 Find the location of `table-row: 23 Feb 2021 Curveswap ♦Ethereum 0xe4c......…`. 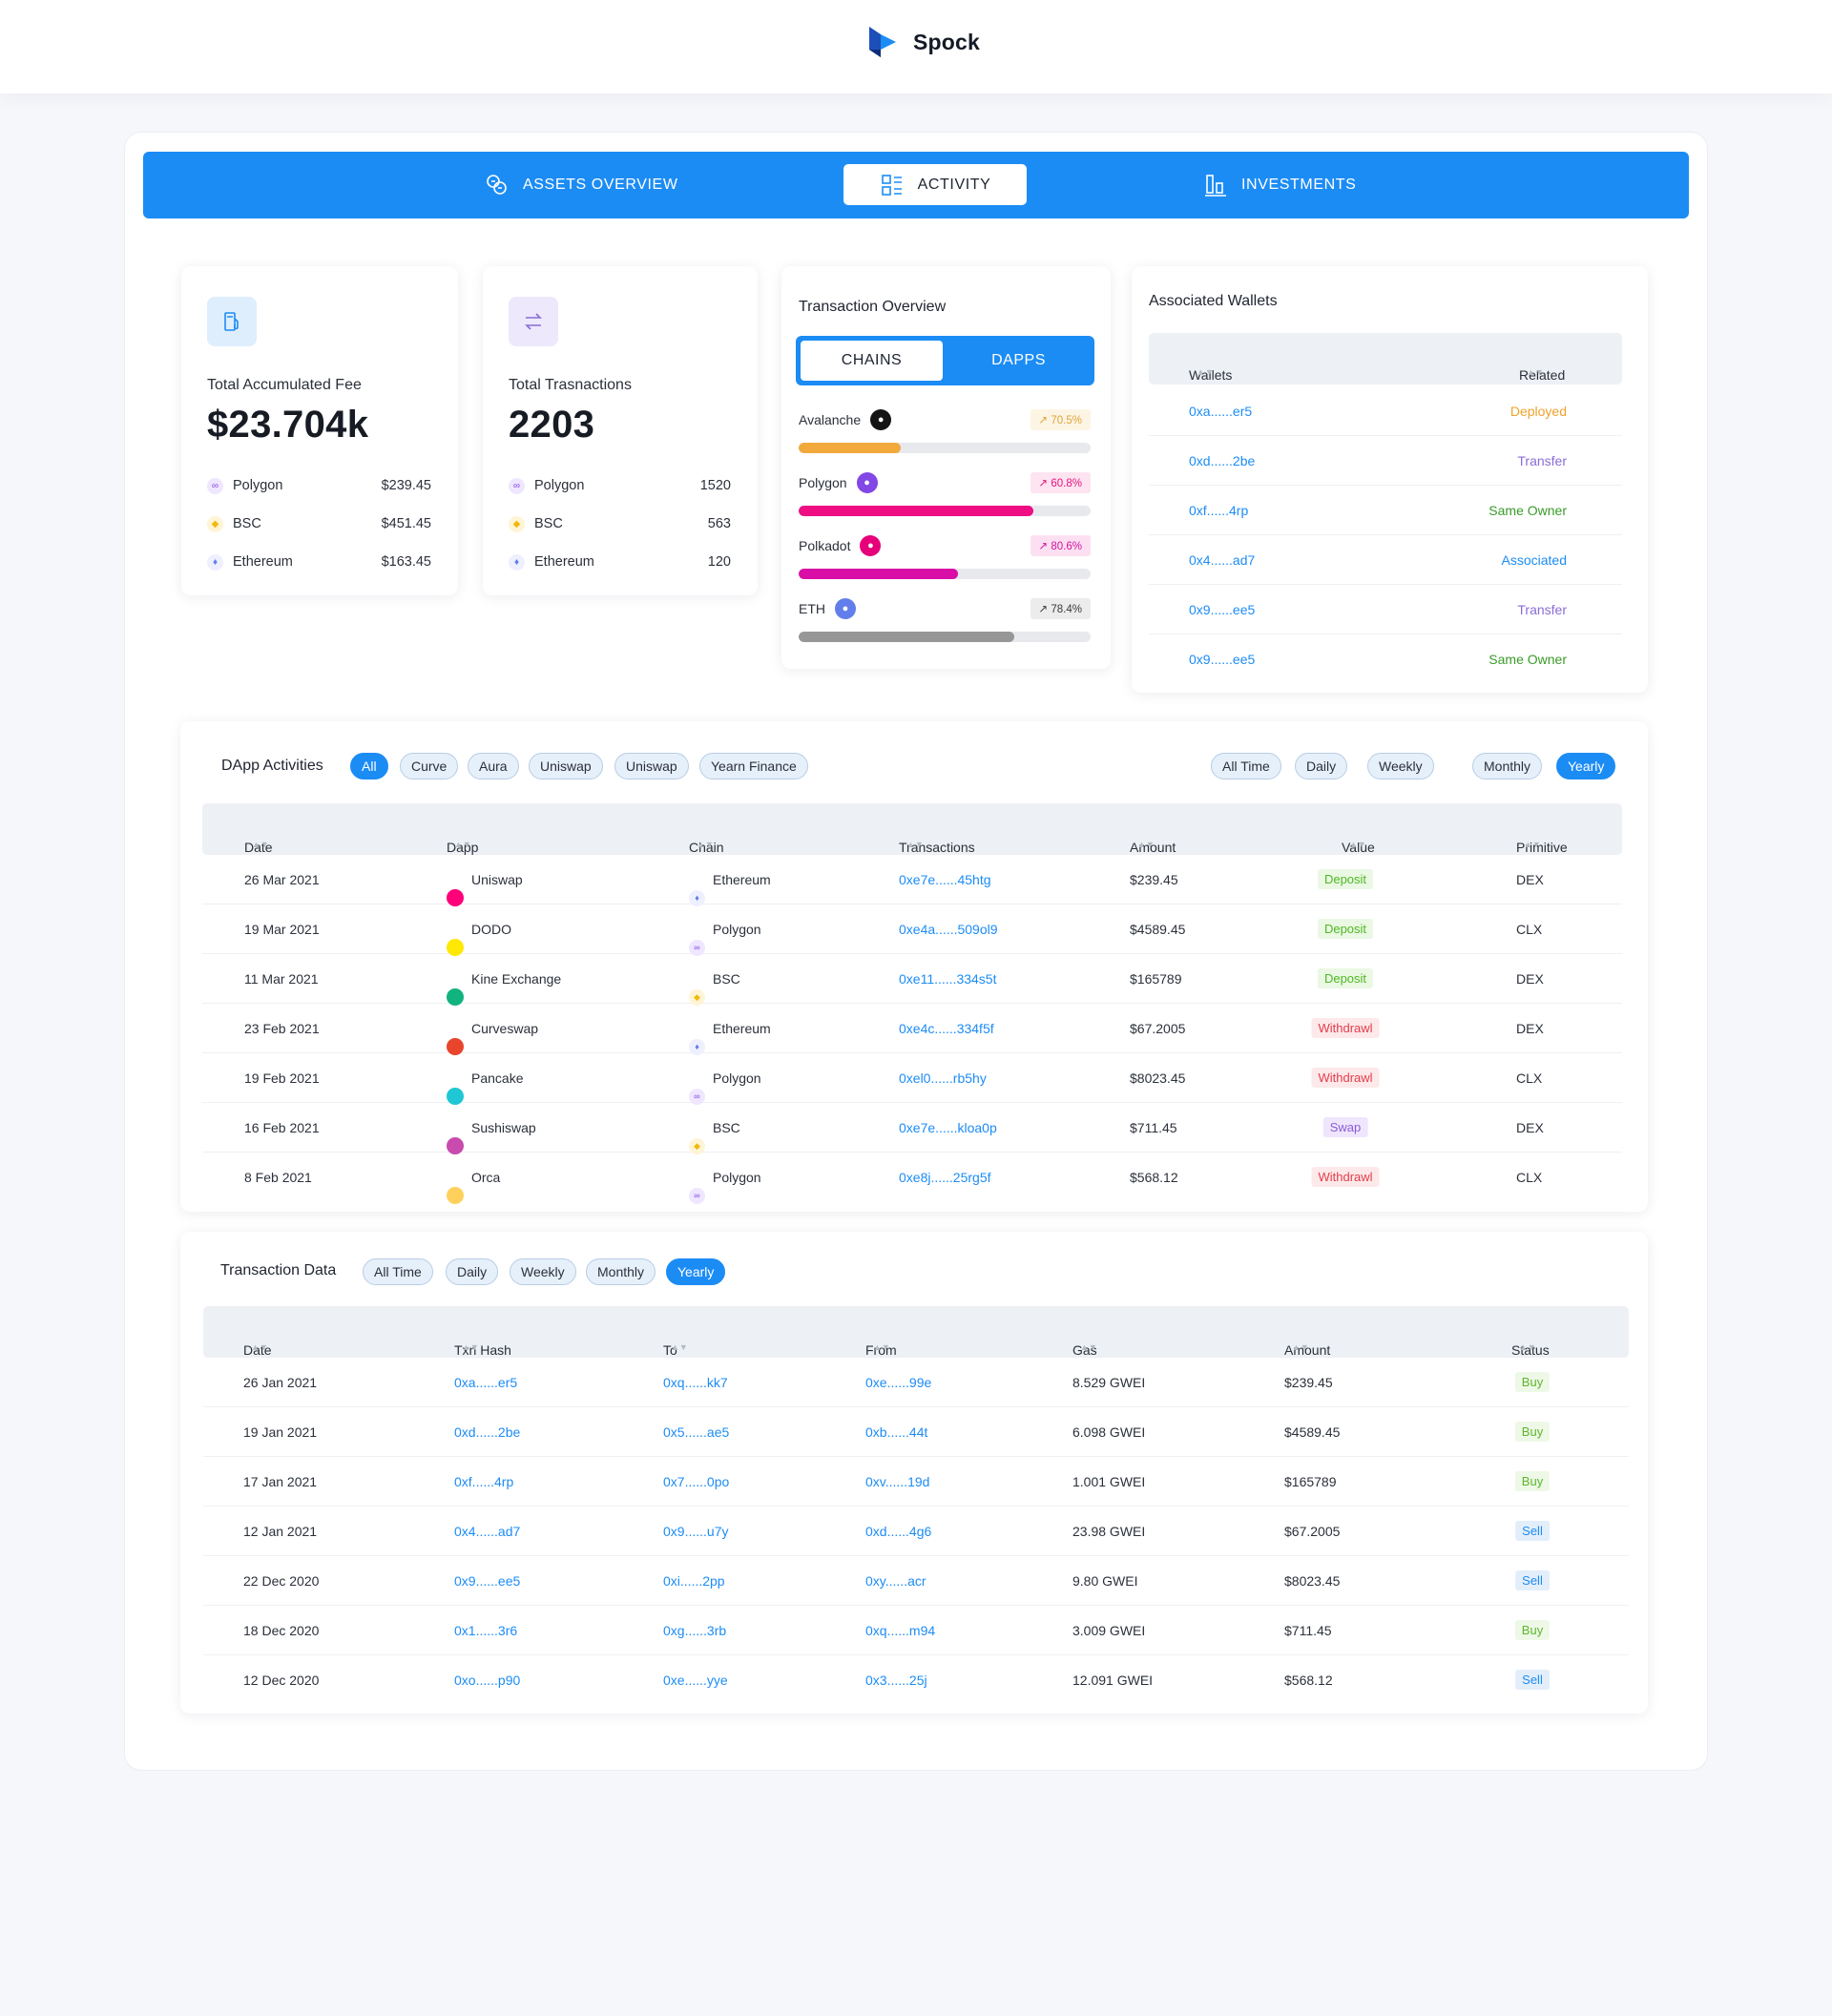

table-row: 23 Feb 2021 Curveswap ♦Ethereum 0xe4c......… is located at coordinates (912, 1030).